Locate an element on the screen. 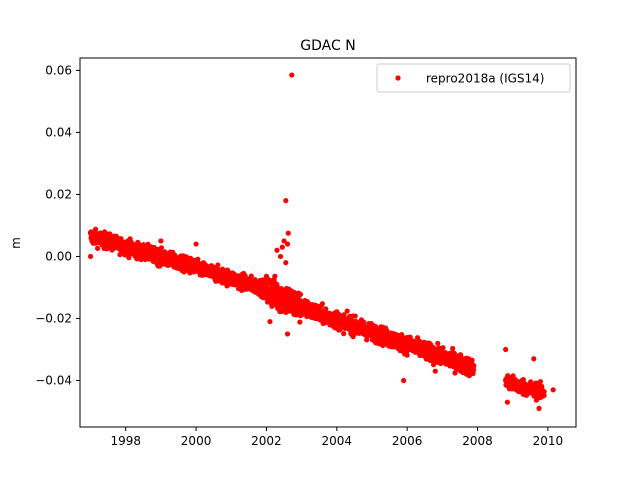 This screenshot has width=640, height=480. x-tick-label: 2008 is located at coordinates (477, 441).